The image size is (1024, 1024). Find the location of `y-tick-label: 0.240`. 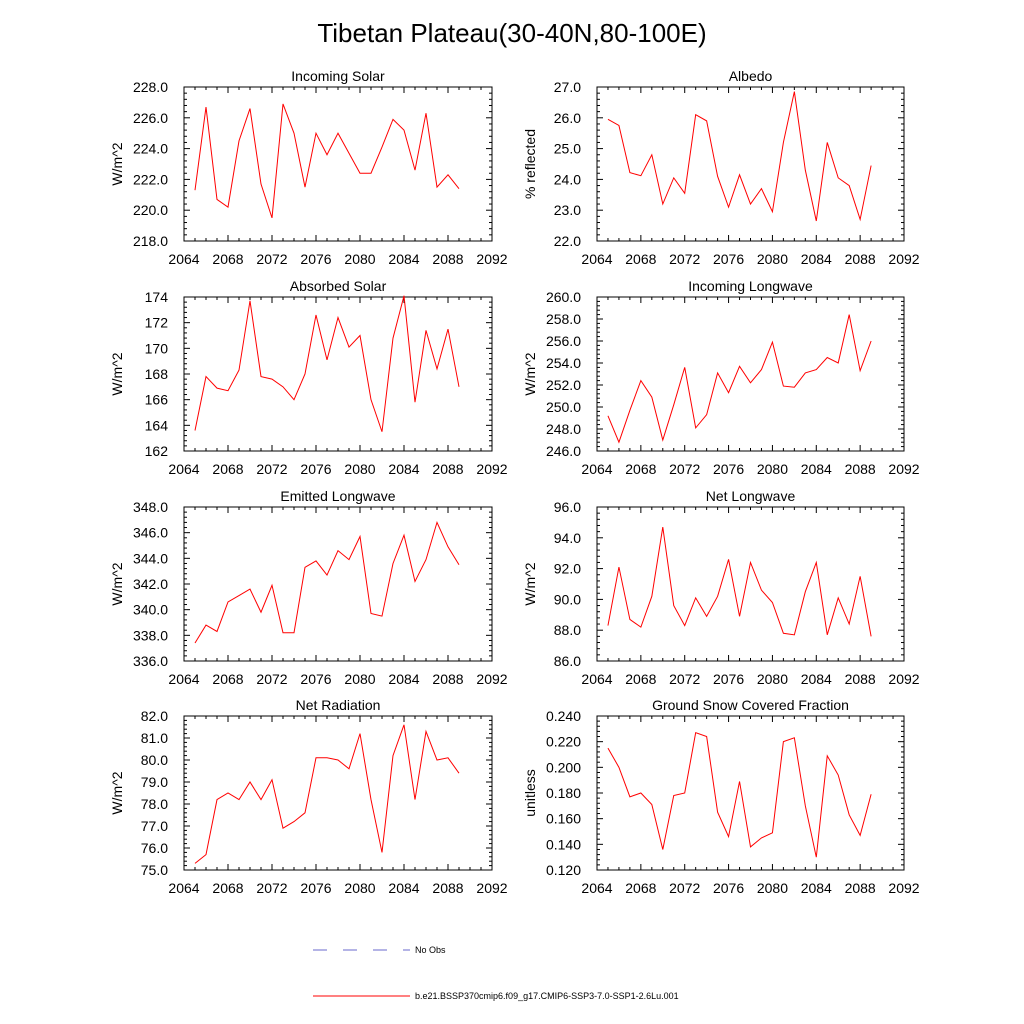

y-tick-label: 0.240 is located at coordinates (563, 716).